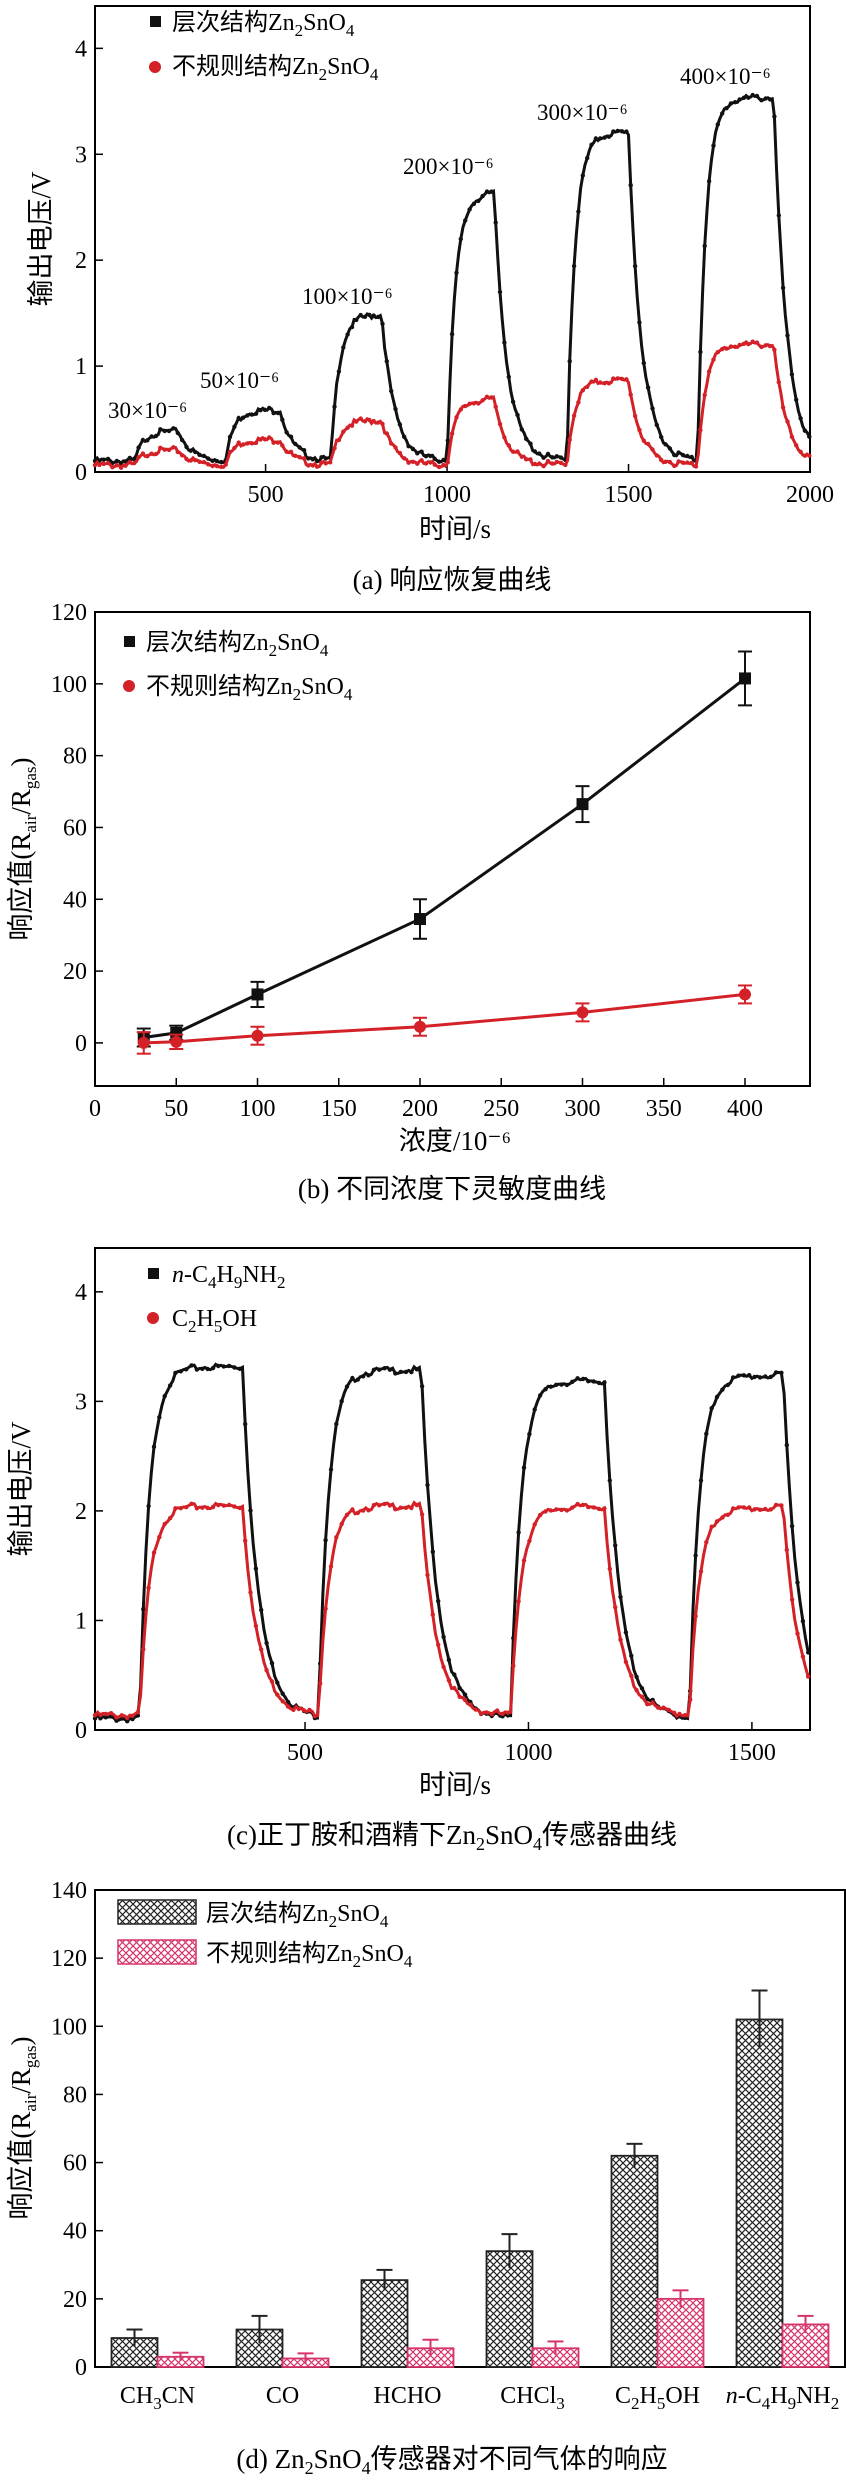 The width and height of the screenshot is (846, 2486). Describe the element at coordinates (21, 1489) in the screenshot. I see `panel-c-ylabel: 输出电压/V` at that location.